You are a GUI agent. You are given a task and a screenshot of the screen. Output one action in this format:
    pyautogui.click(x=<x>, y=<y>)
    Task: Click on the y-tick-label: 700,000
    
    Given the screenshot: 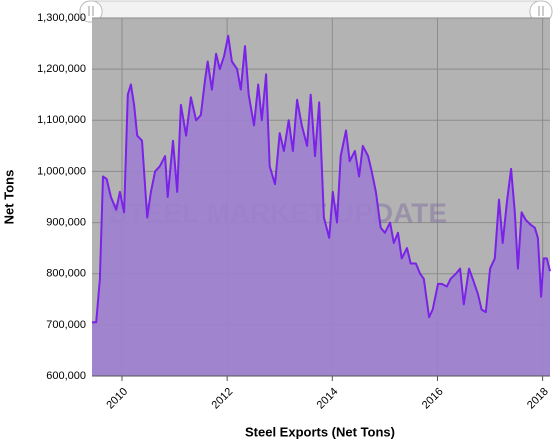 What is the action you would take?
    pyautogui.click(x=66, y=325)
    